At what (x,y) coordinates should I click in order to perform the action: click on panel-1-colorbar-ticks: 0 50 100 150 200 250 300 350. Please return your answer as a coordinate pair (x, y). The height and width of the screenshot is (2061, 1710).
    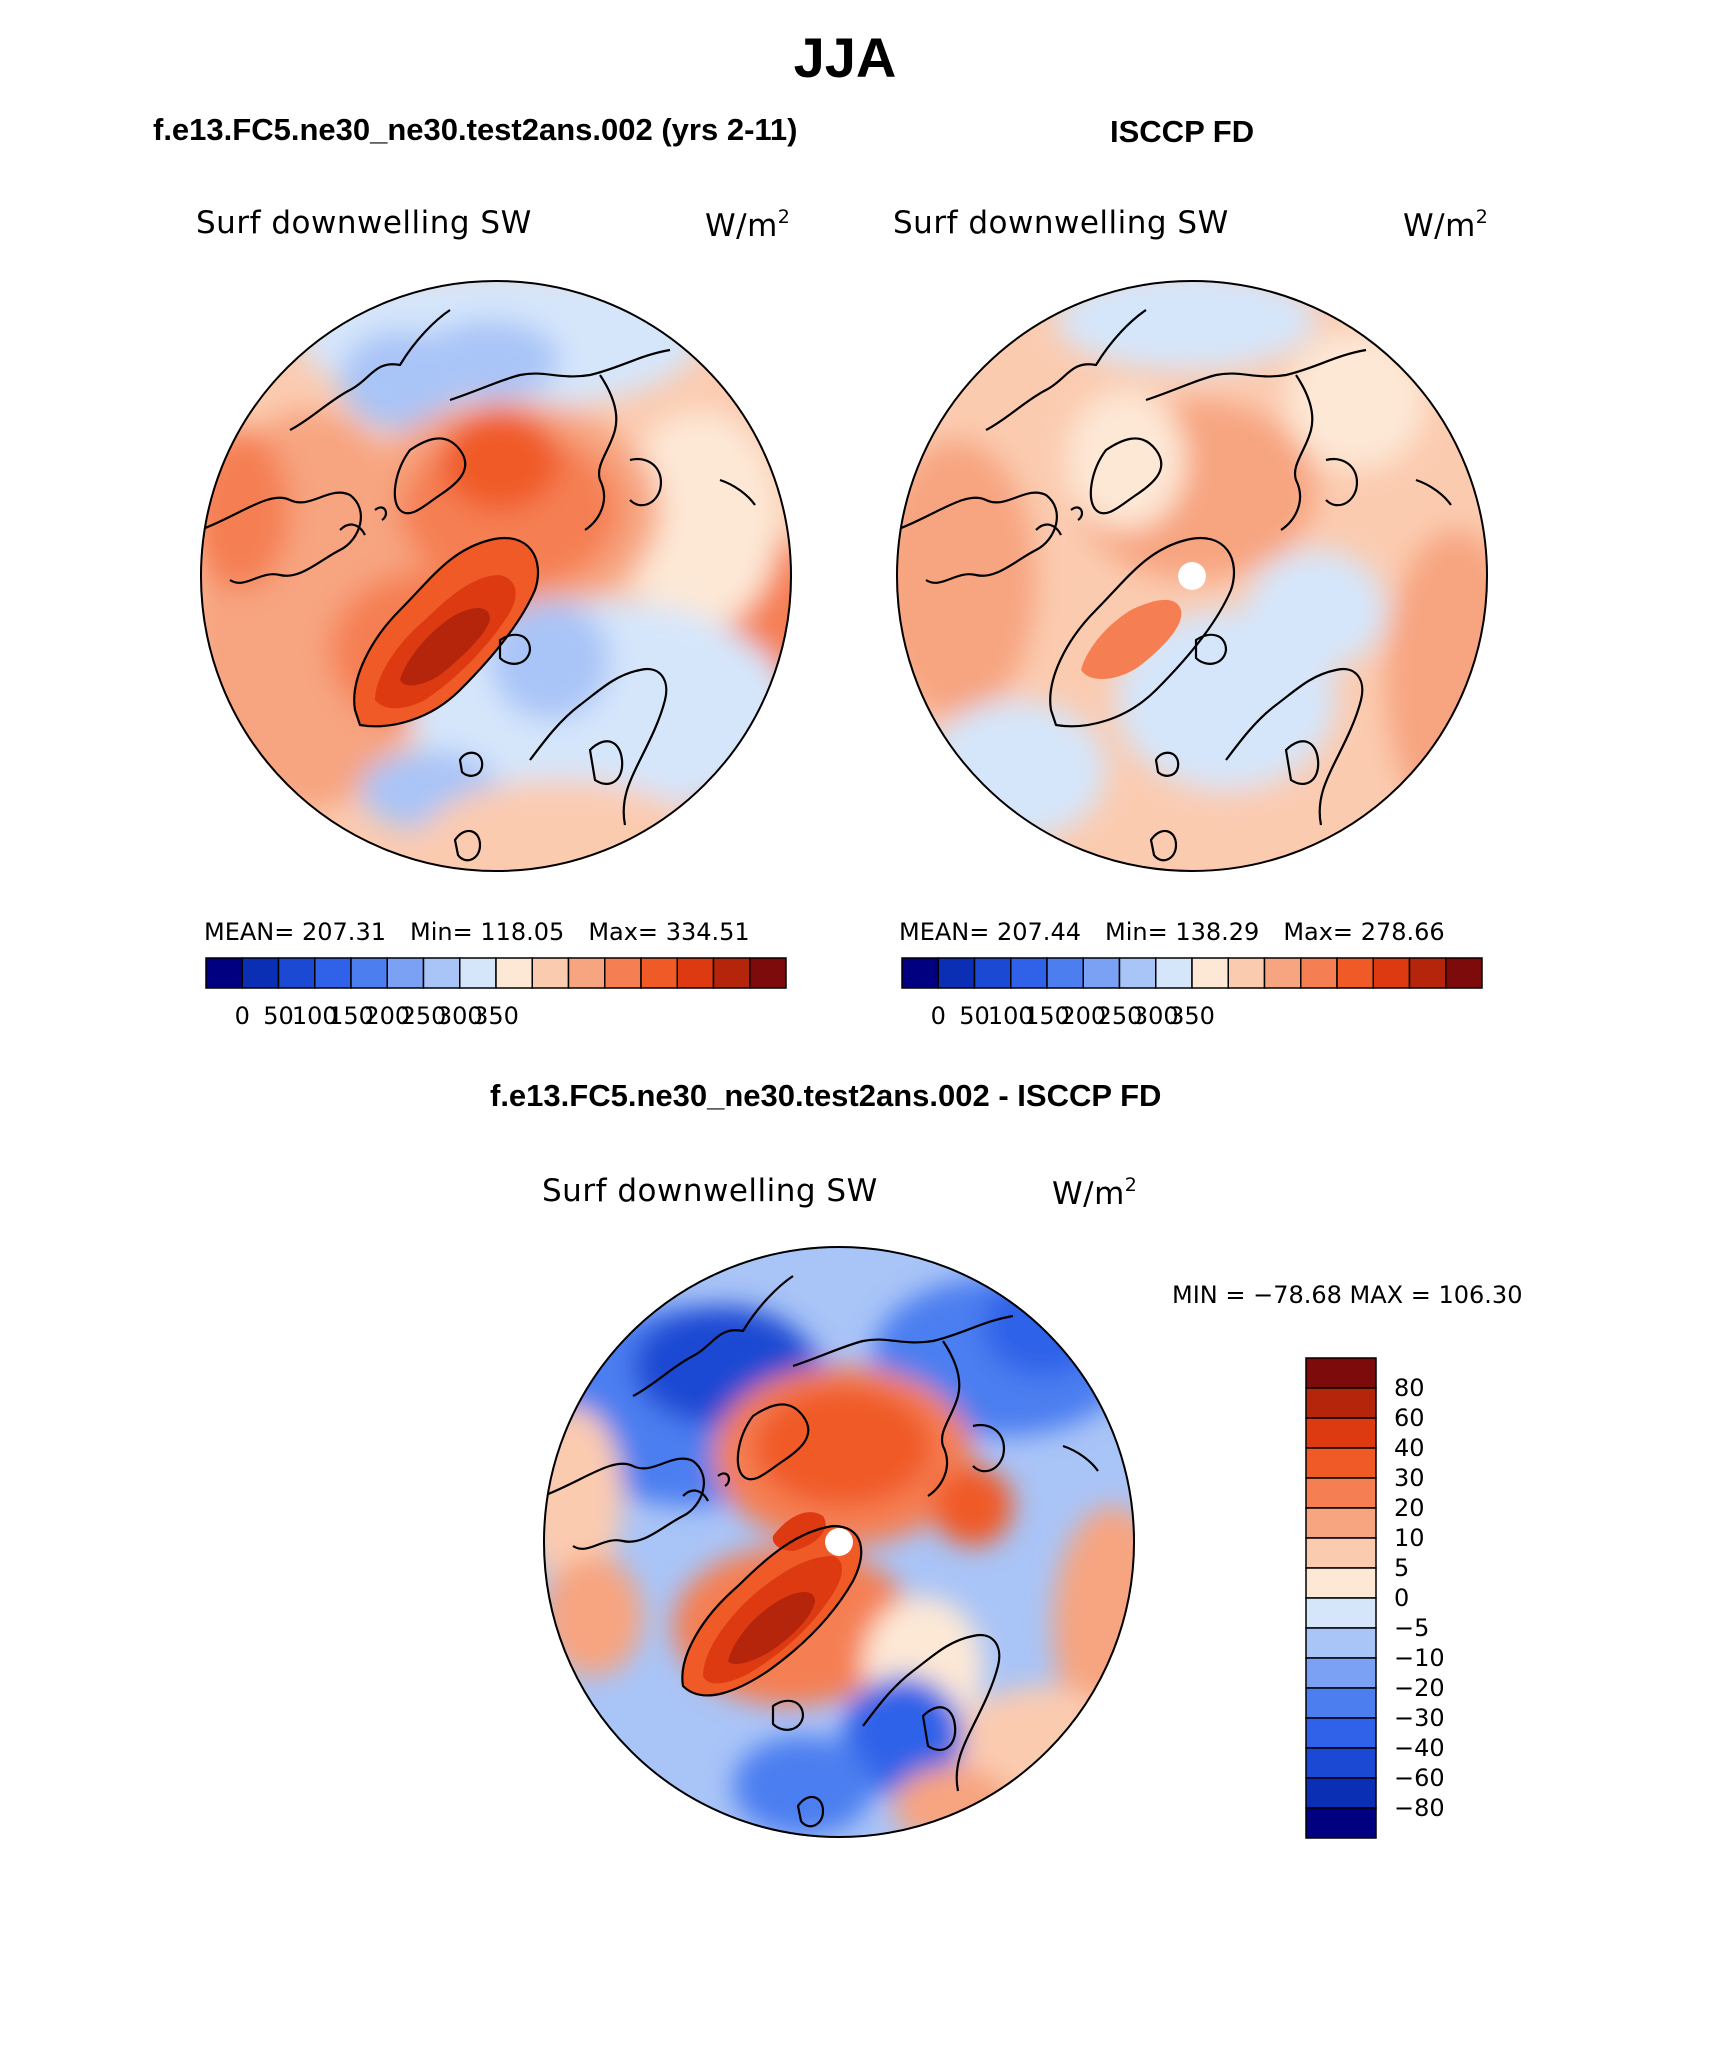
    Looking at the image, I should click on (496, 1019).